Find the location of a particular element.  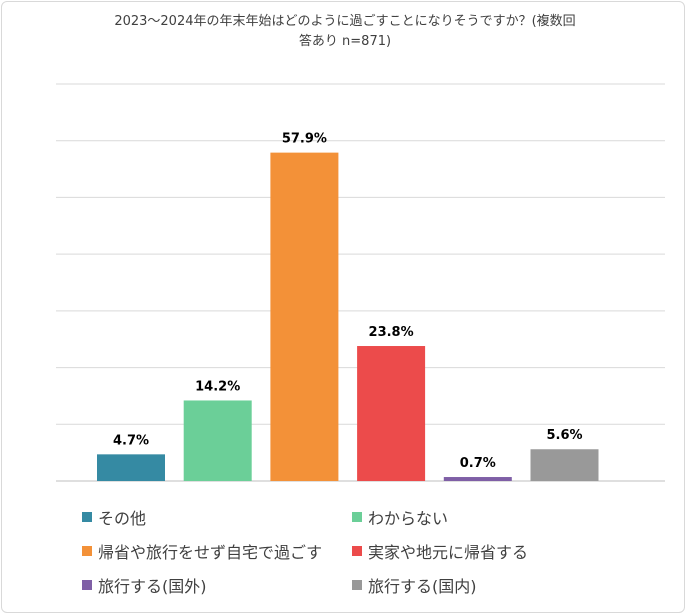

legend-item-5: 旅行する(国外) is located at coordinates (144, 585).